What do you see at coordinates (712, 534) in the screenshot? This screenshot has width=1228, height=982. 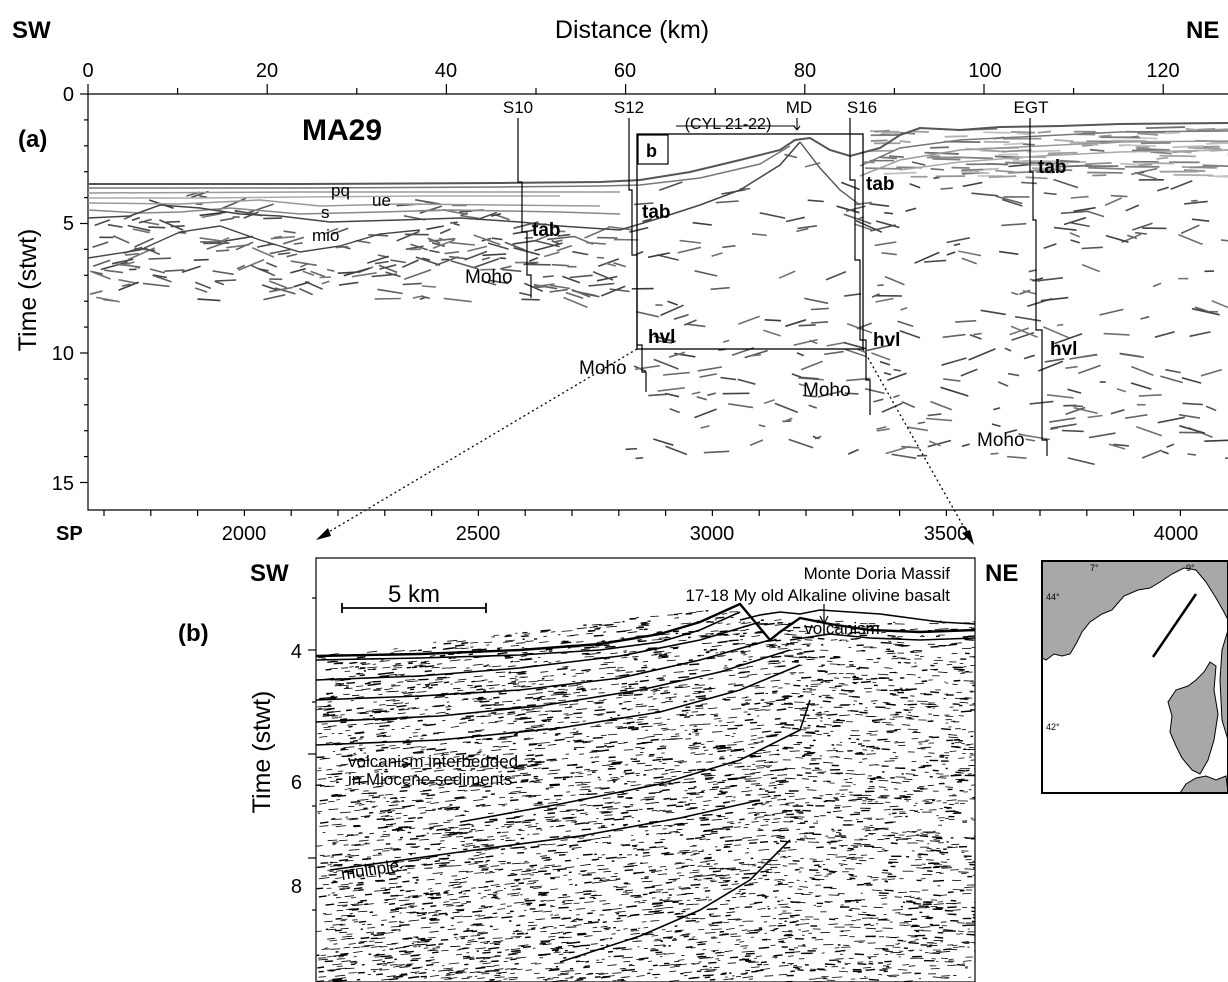 I see `sp-tick-label: 3000` at bounding box center [712, 534].